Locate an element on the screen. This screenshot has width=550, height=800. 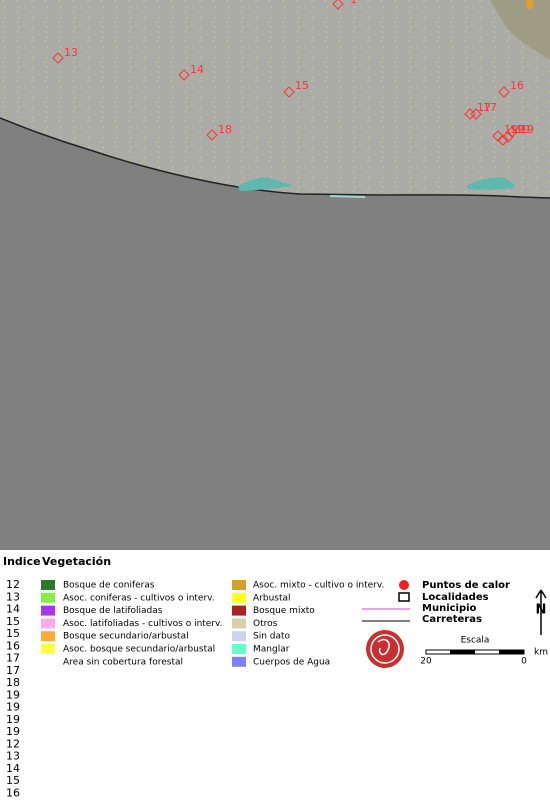
symbol-label: Puntos de calor is located at coordinates (466, 585).